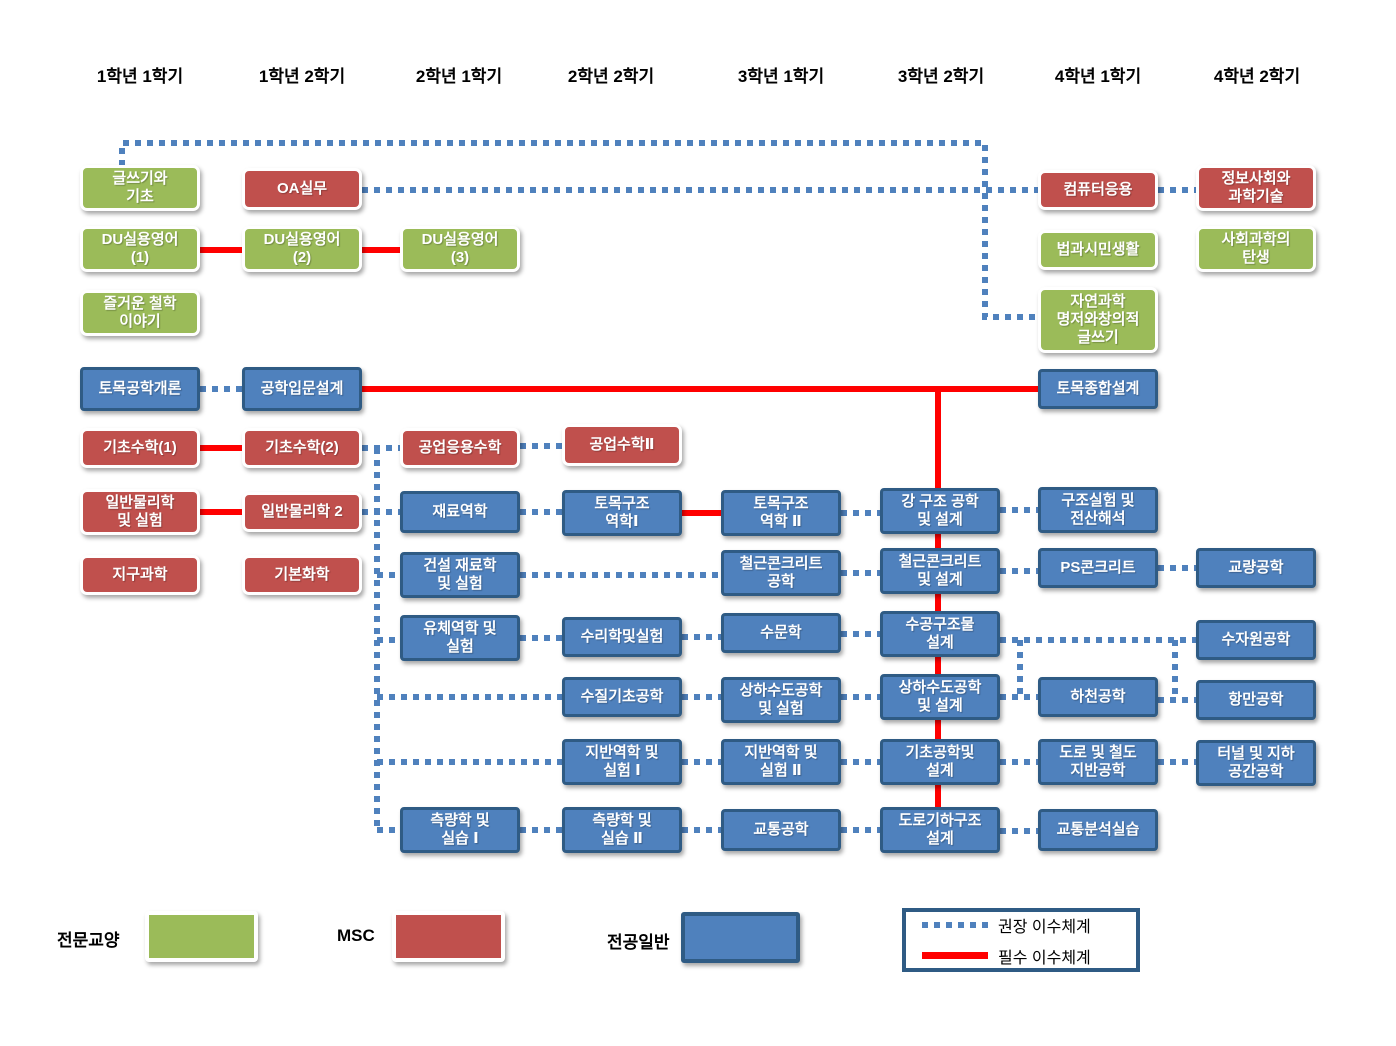 The height and width of the screenshot is (1046, 1396). Describe the element at coordinates (1098, 762) in the screenshot. I see `course-road-railway-geotech: 도로 및 철도 지반공학` at that location.